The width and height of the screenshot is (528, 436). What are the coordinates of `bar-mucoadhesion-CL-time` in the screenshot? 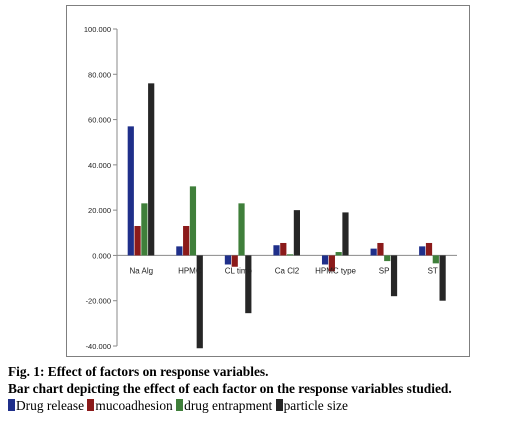 It's located at (234, 261).